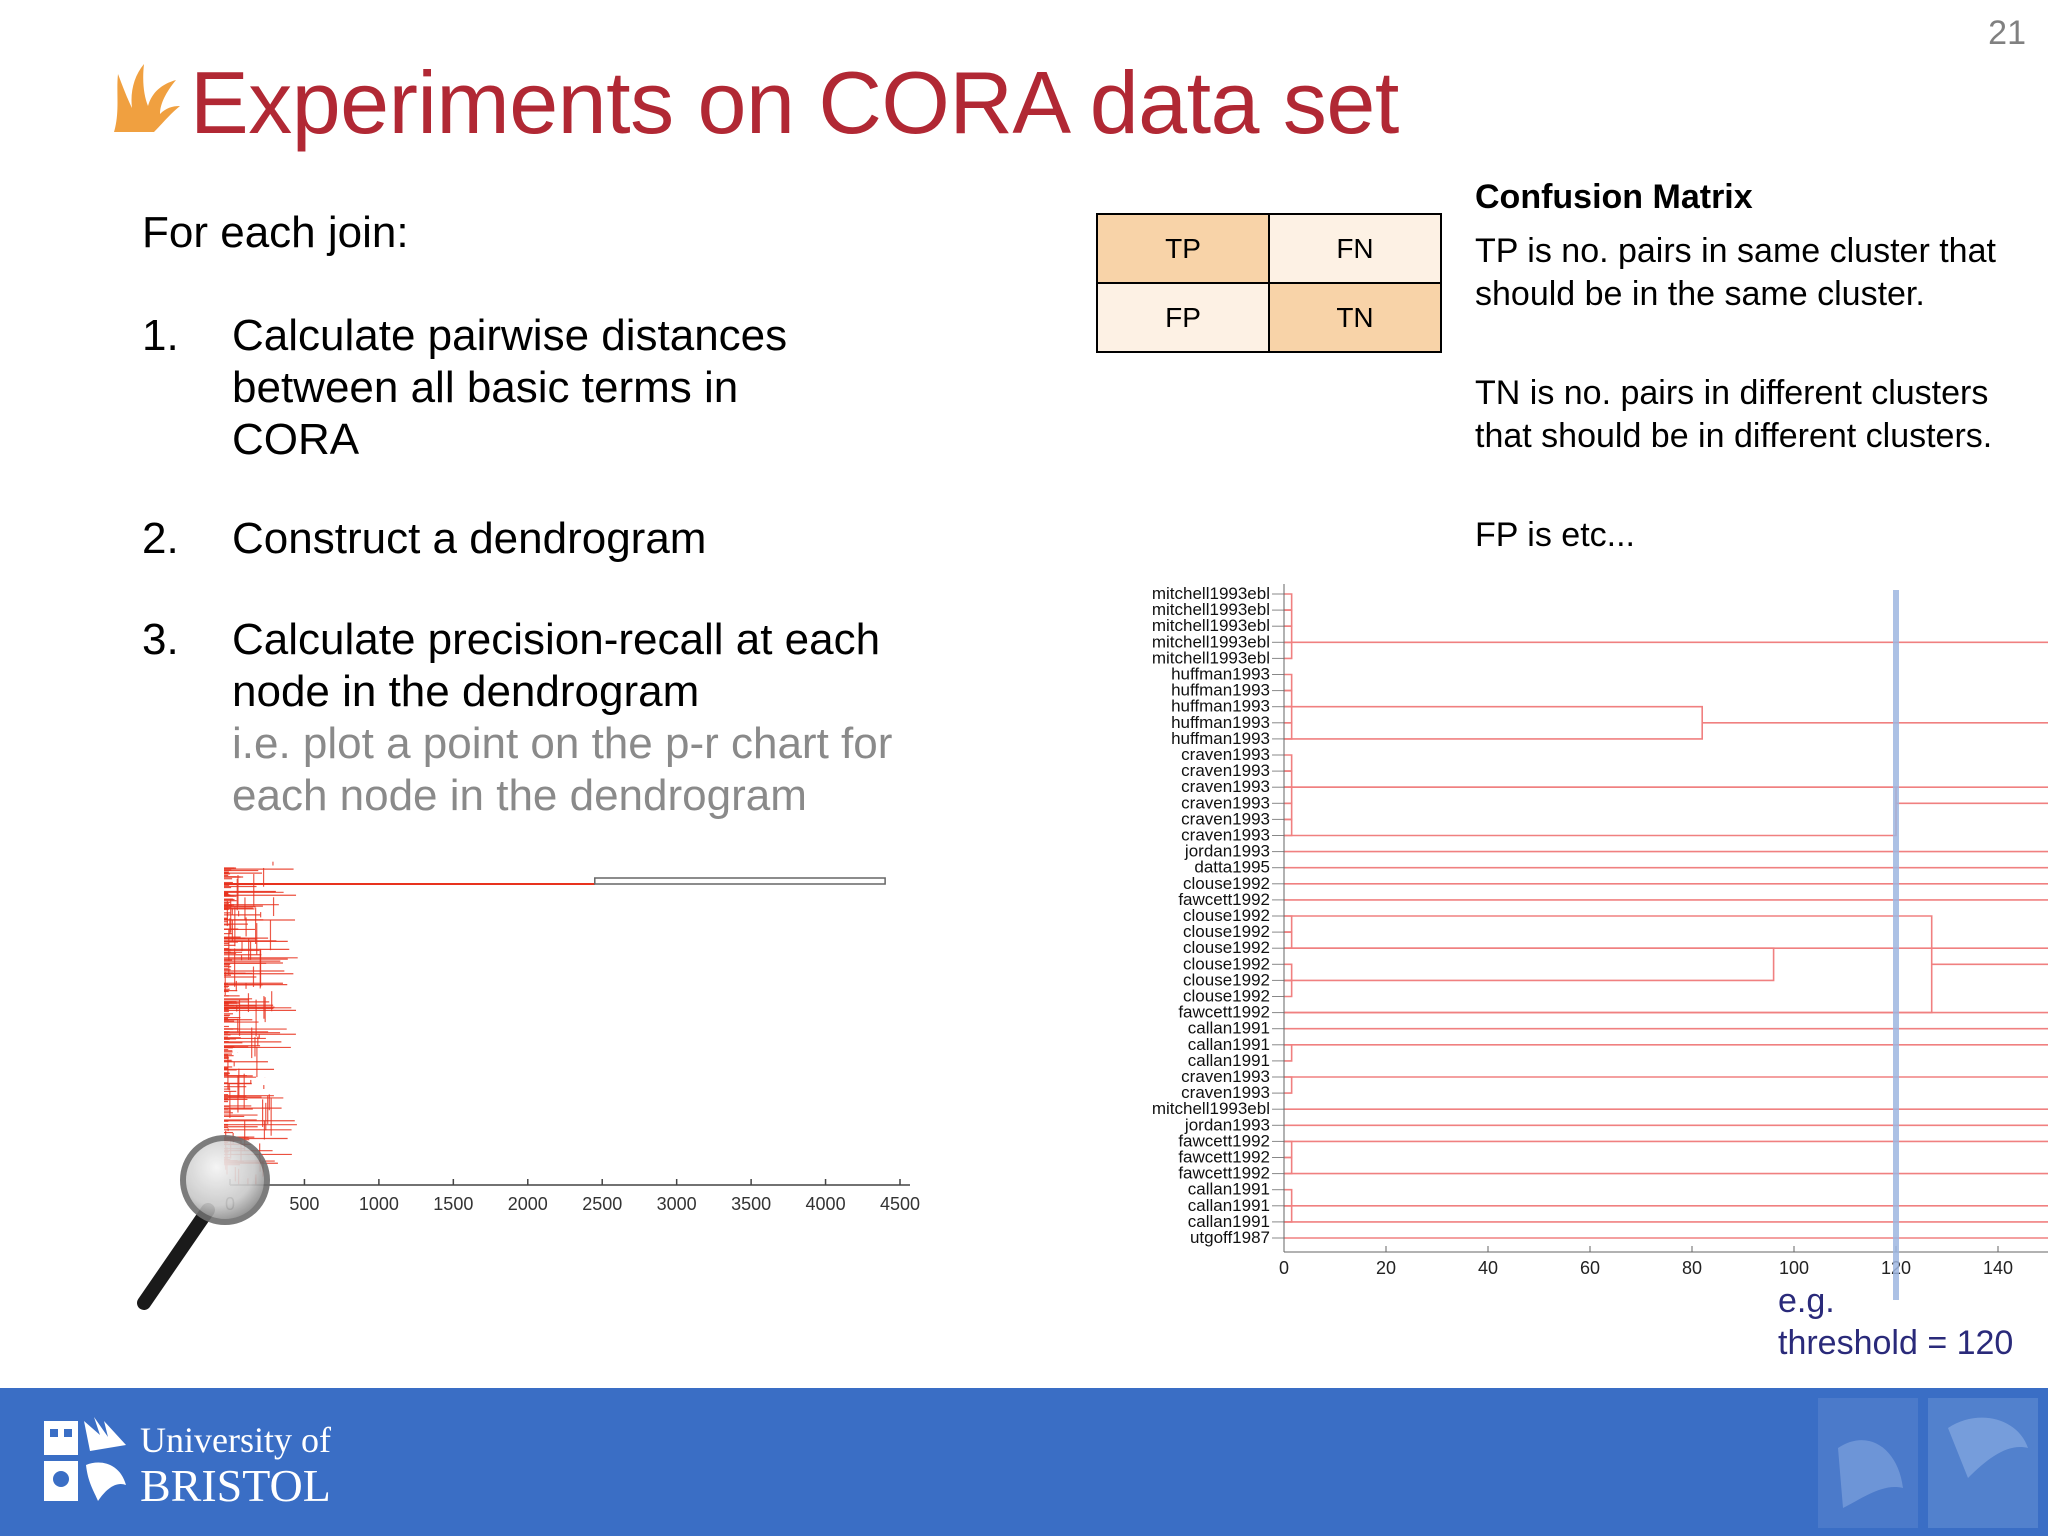 This screenshot has height=1536, width=2048. I want to click on cell-fn: FN, so click(1355, 248).